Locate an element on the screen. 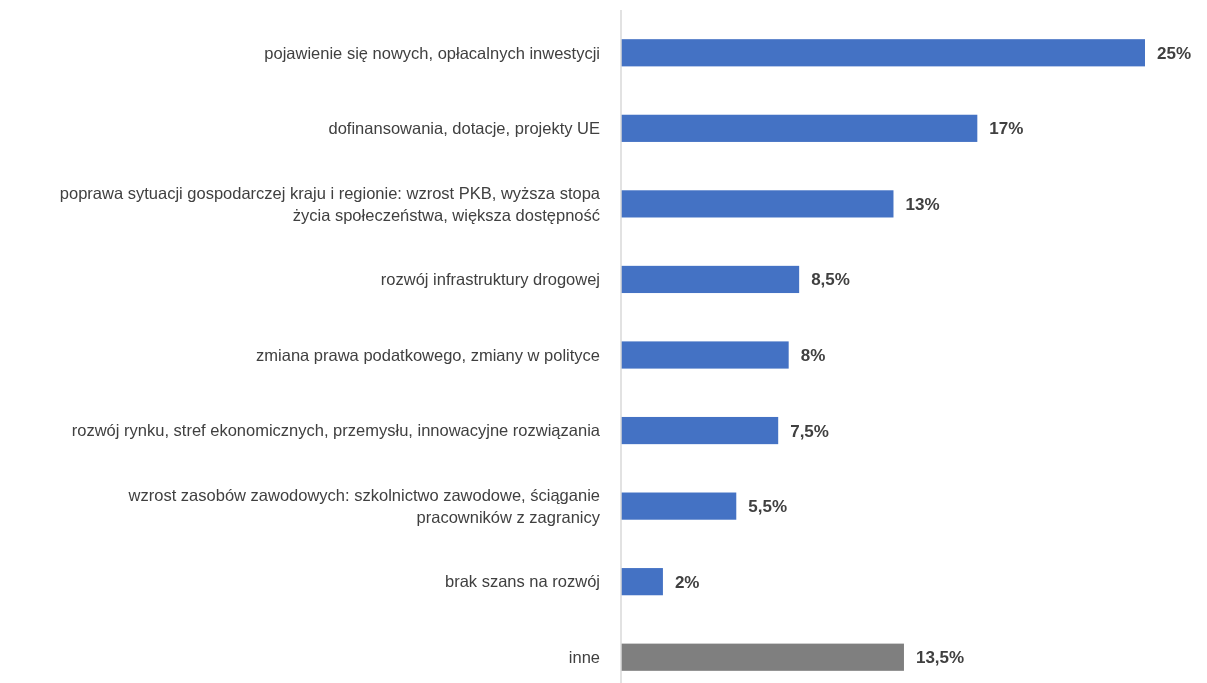  y-tick-label: zmiana prawa podatkowego, zmiany w polityce is located at coordinates (428, 354).